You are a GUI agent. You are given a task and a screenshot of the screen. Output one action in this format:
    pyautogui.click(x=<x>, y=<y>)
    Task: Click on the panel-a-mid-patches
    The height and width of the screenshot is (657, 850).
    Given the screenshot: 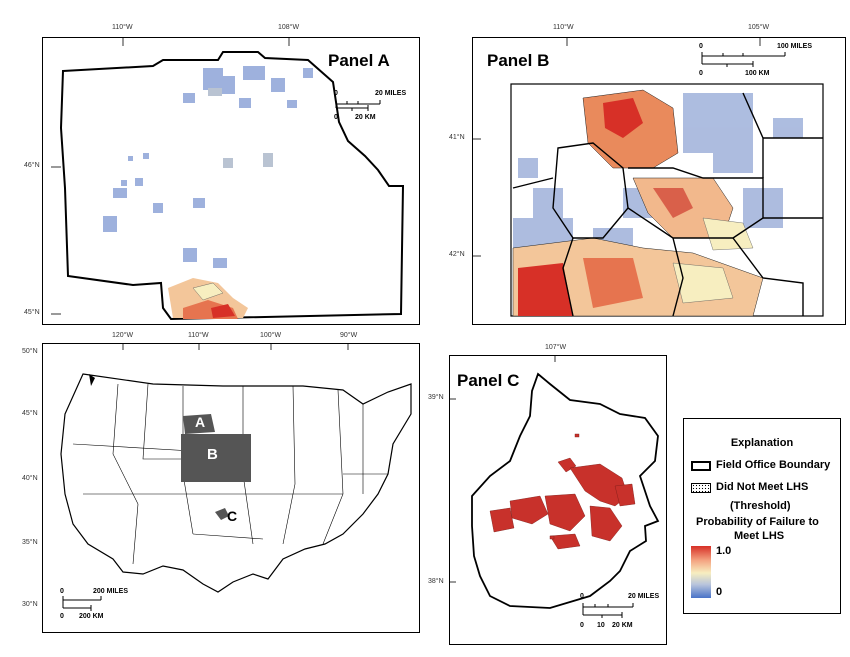 What is the action you would take?
    pyautogui.click(x=240, y=128)
    